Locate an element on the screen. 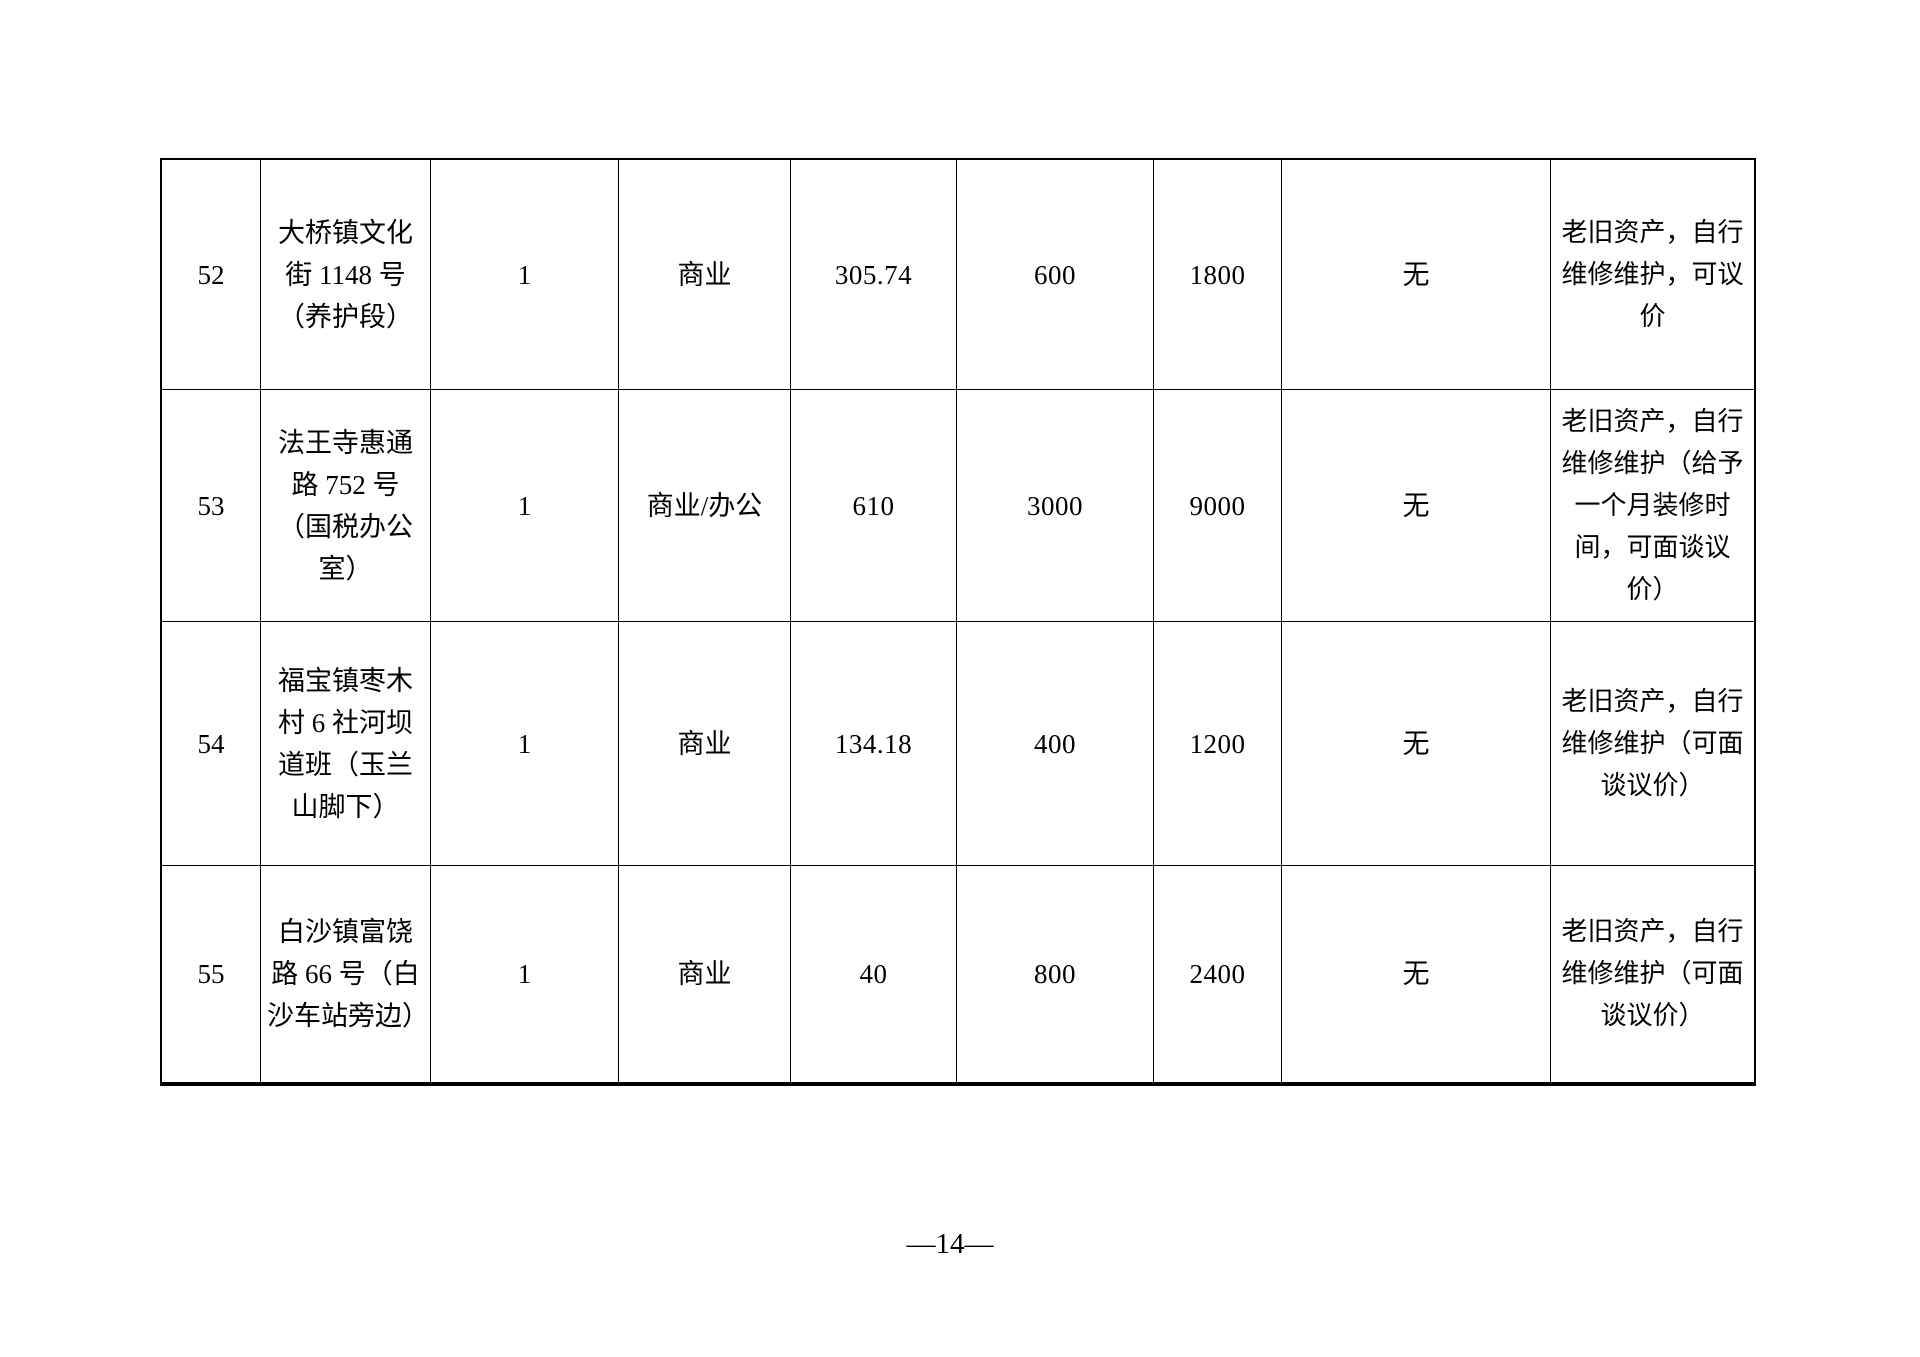 This screenshot has width=1920, height=1357. cell-r53-c5-area: 610 is located at coordinates (874, 506).